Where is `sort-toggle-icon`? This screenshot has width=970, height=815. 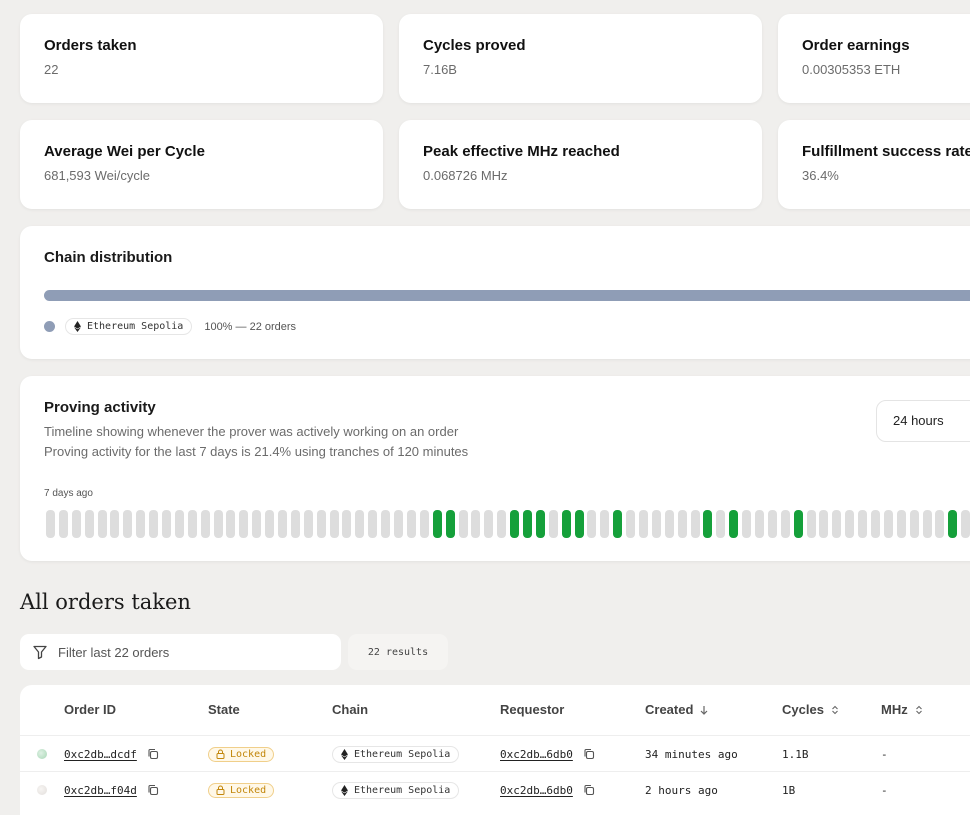
sort-toggle-icon is located at coordinates (918, 709).